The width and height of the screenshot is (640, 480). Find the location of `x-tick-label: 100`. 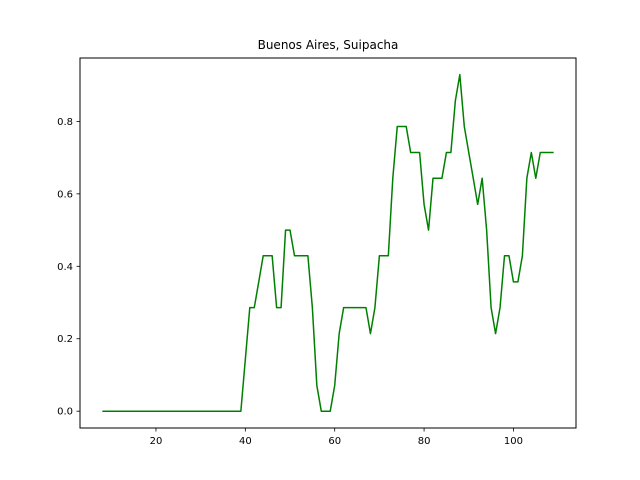

x-tick-label: 100 is located at coordinates (513, 441).